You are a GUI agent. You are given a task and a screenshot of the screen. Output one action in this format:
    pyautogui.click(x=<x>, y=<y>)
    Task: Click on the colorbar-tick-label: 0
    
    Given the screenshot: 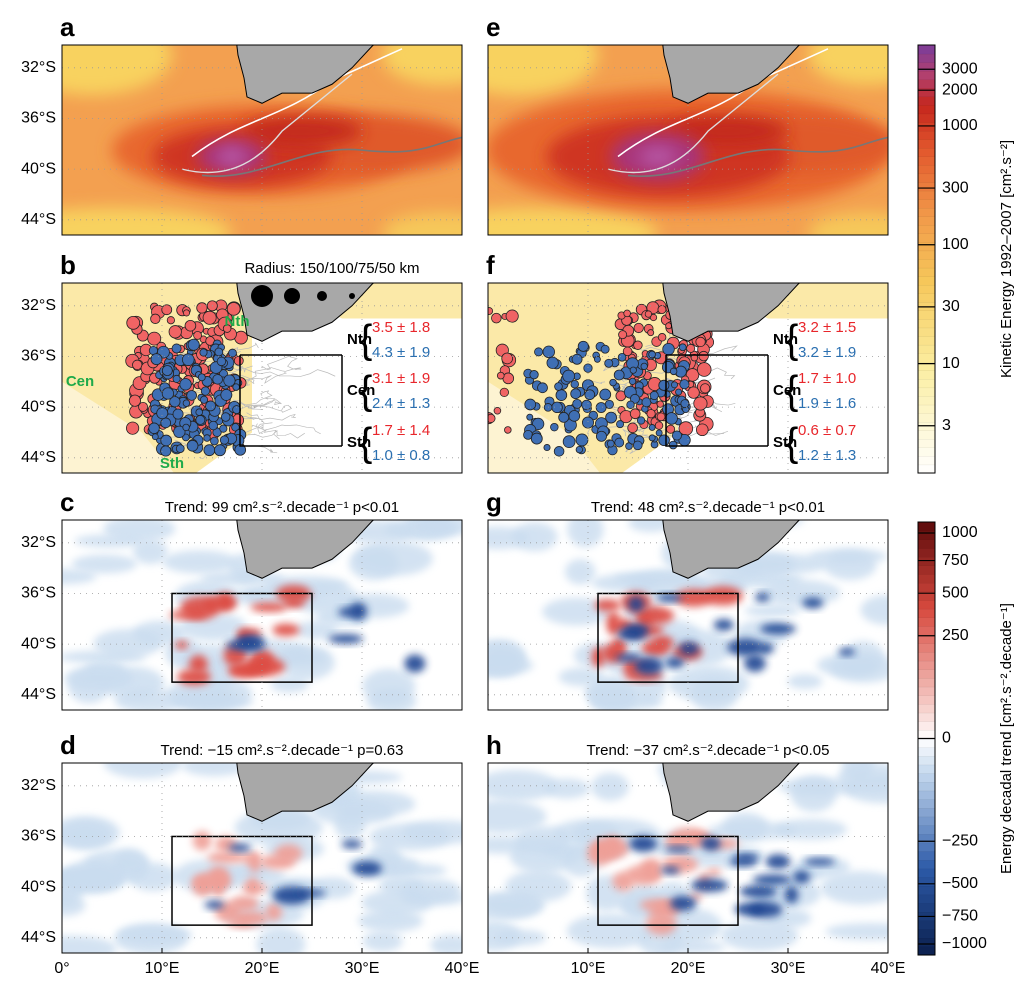 What is the action you would take?
    pyautogui.click(x=946, y=738)
    